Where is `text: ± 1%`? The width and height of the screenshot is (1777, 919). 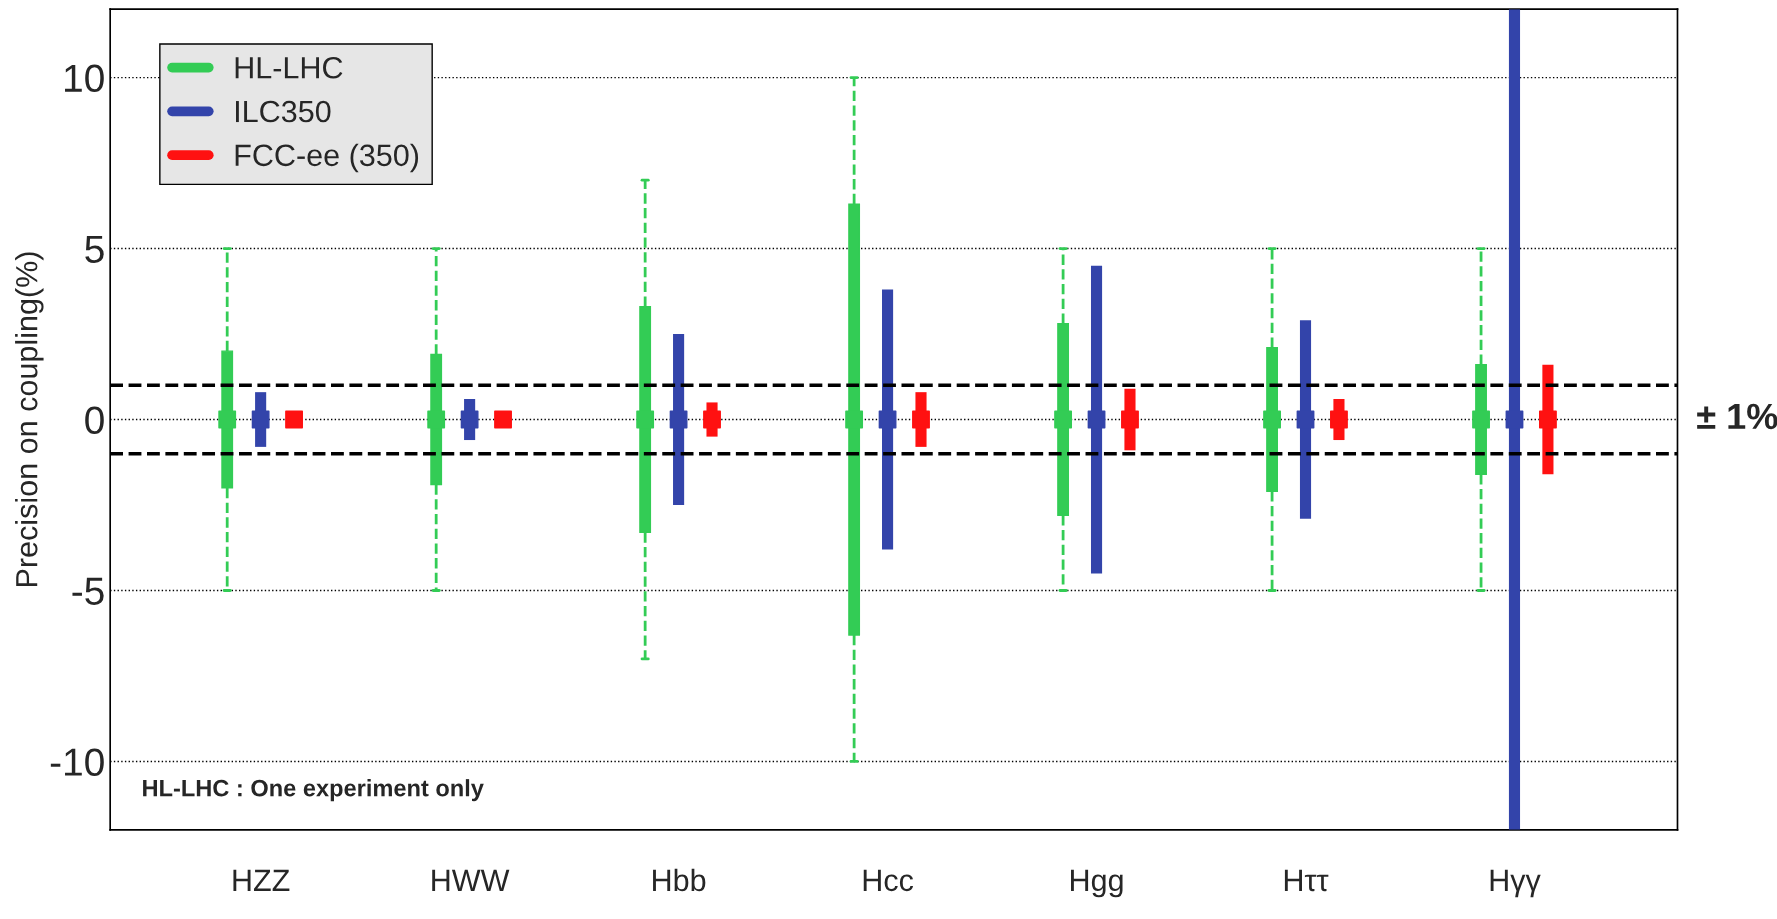
text: ± 1% is located at coordinates (1737, 416).